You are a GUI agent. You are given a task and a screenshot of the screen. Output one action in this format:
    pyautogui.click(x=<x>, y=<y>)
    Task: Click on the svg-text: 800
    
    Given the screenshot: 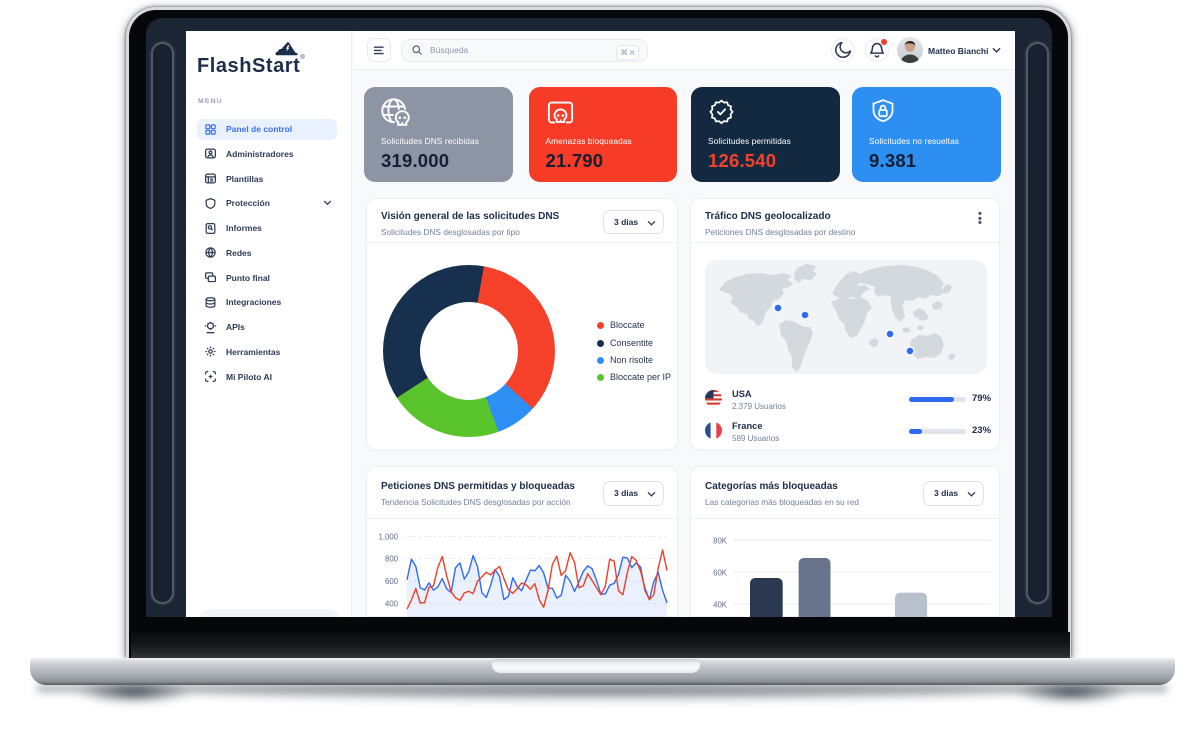 What is the action you would take?
    pyautogui.click(x=392, y=559)
    